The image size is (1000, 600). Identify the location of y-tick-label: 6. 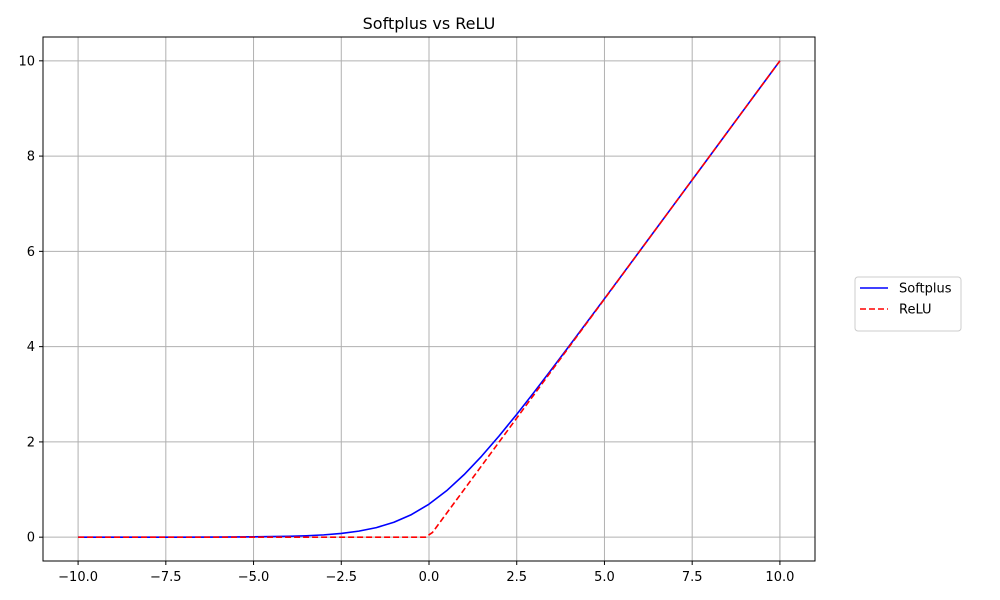
(31, 252).